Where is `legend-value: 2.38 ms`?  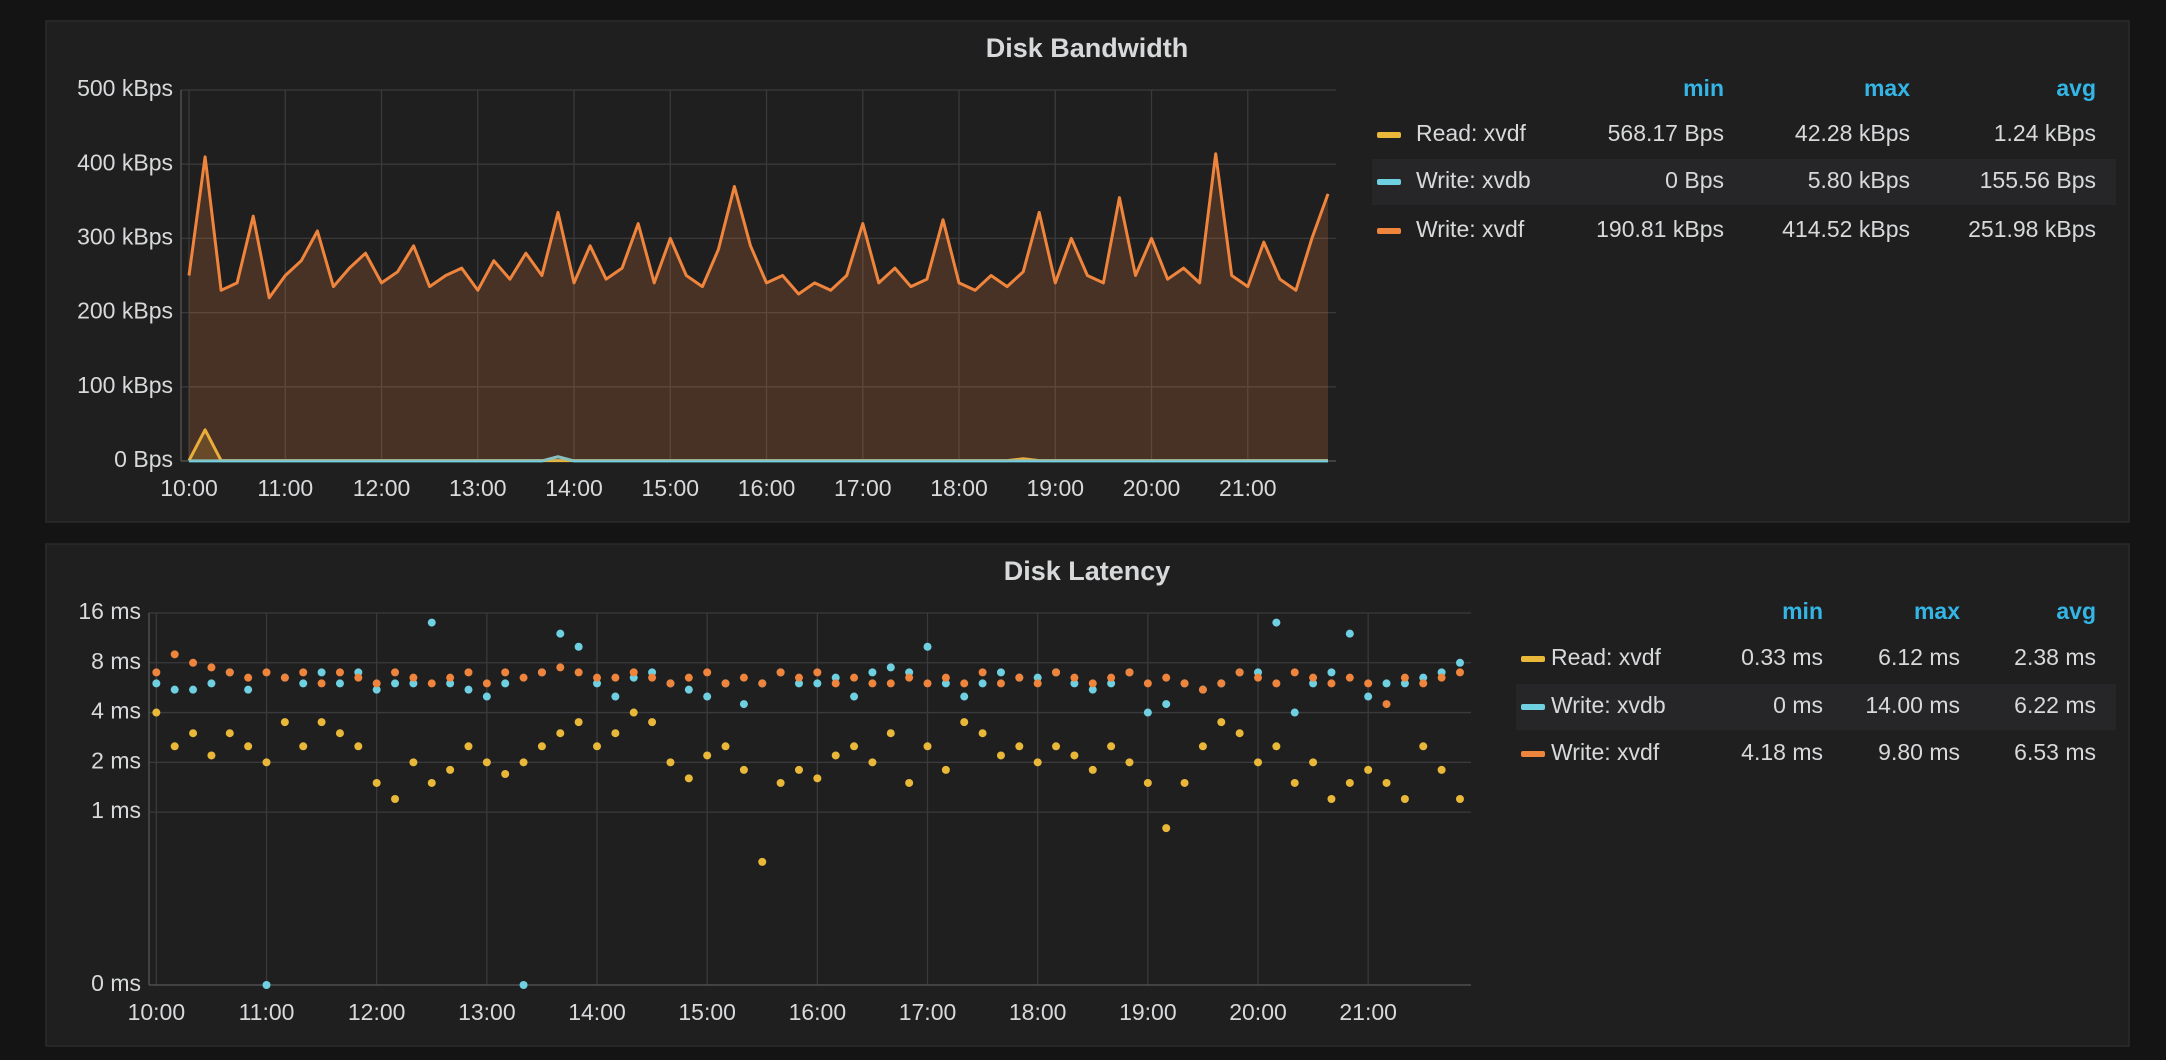
legend-value: 2.38 ms is located at coordinates (2055, 657).